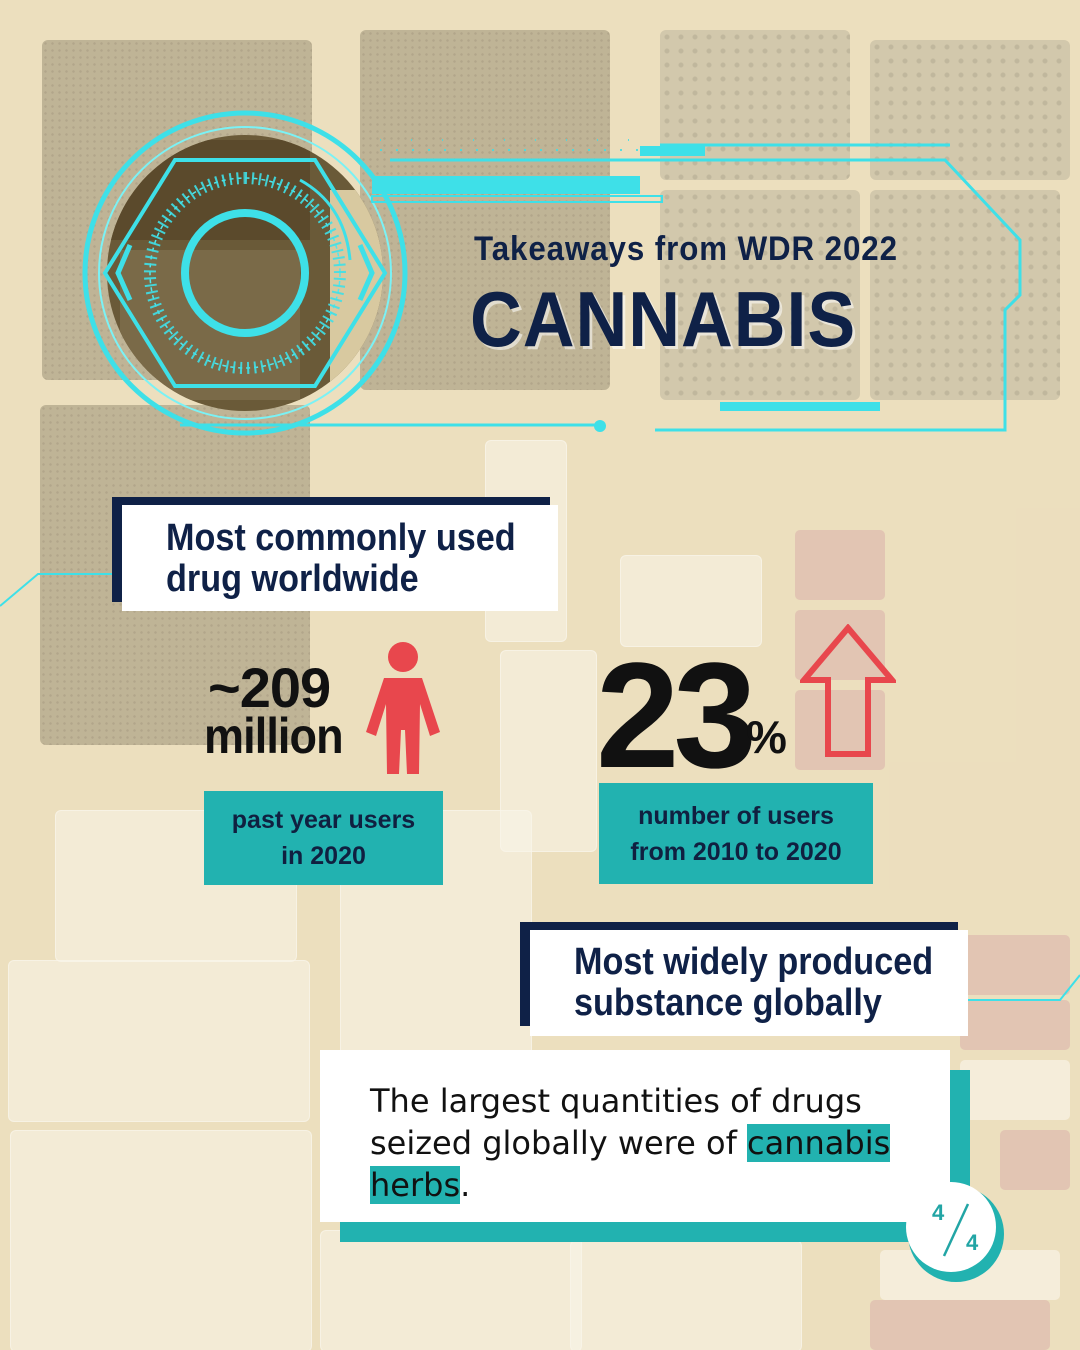  Describe the element at coordinates (819, 1143) in the screenshot. I see `quote-highlight: cannabis` at that location.